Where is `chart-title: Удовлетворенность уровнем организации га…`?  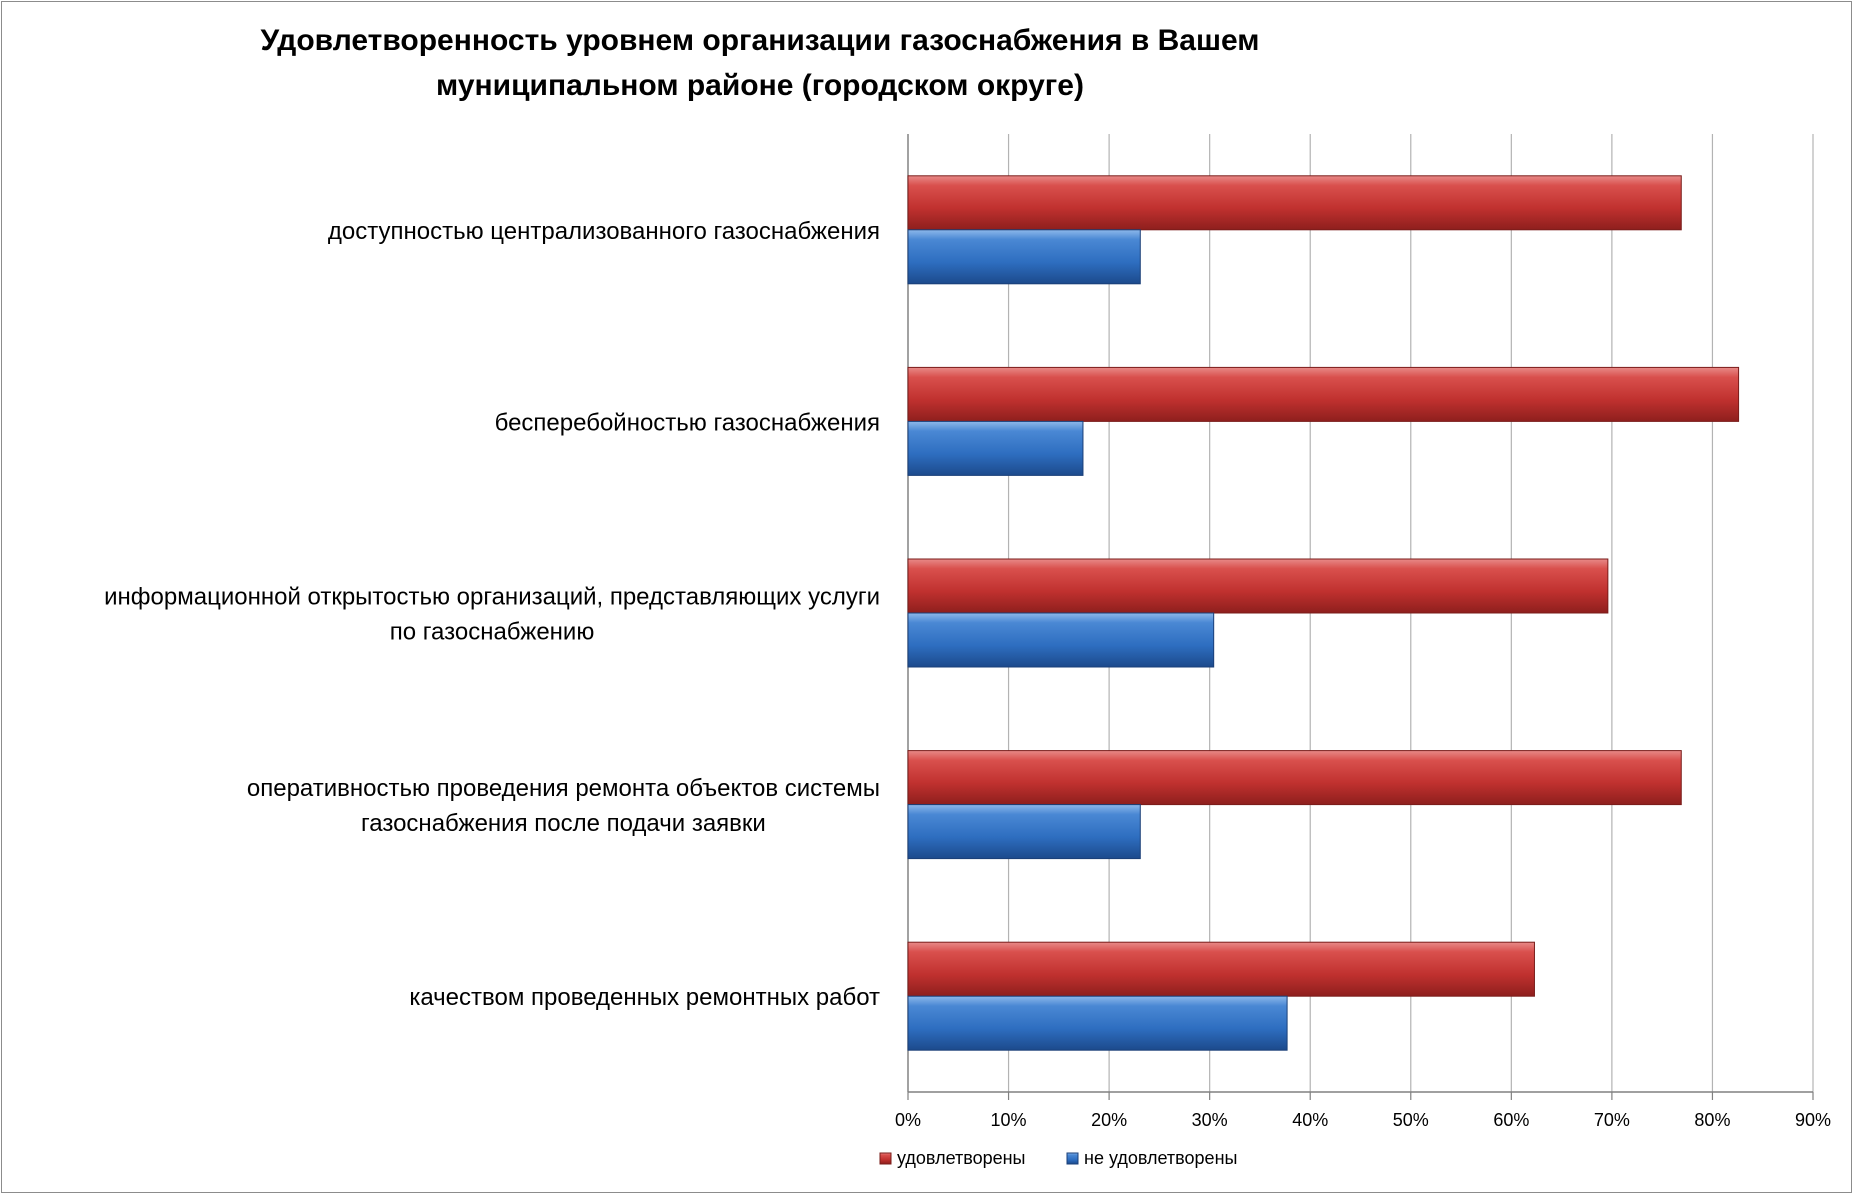 chart-title: Удовлетворенность уровнем организации га… is located at coordinates (760, 63).